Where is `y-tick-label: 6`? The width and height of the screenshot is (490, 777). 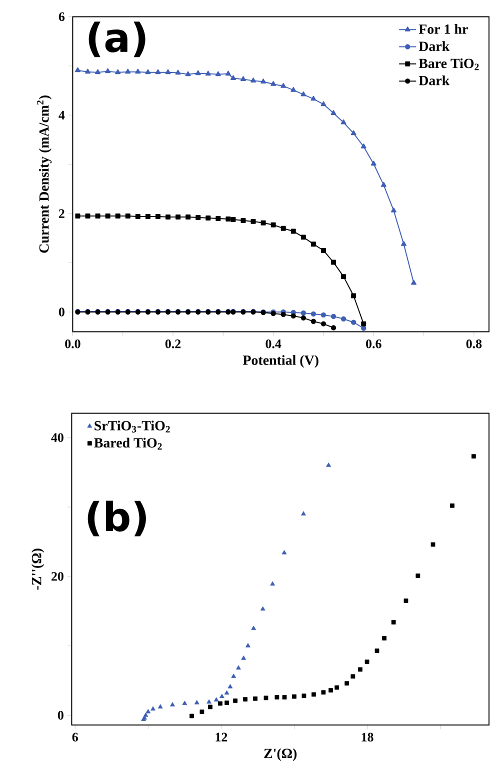 y-tick-label: 6 is located at coordinates (61, 17).